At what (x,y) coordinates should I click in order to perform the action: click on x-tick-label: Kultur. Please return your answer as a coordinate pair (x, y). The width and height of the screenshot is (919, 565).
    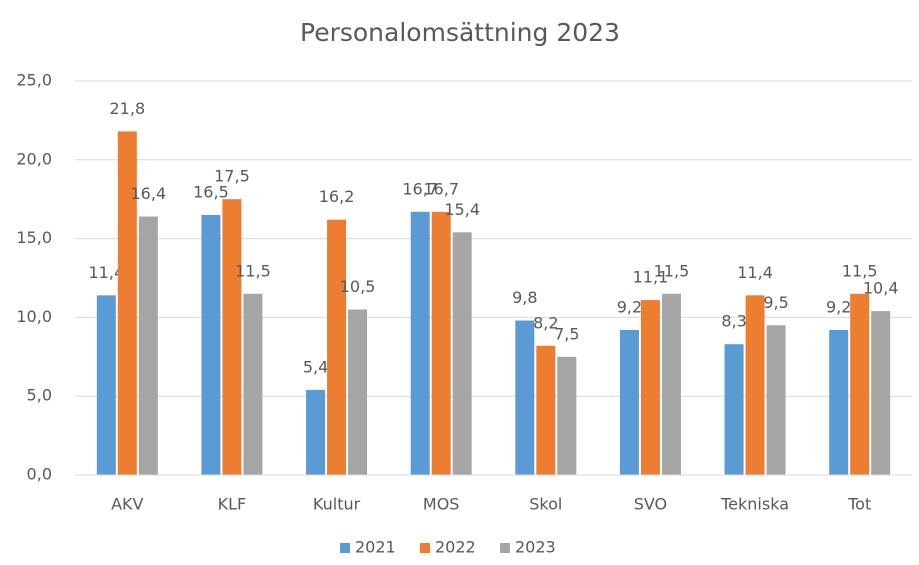
    Looking at the image, I should click on (337, 504).